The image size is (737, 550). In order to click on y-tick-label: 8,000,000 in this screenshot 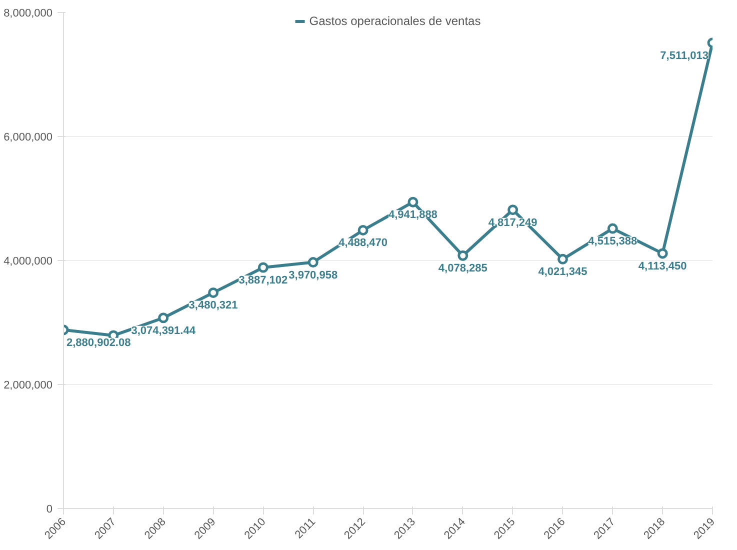, I will do `click(28, 14)`.